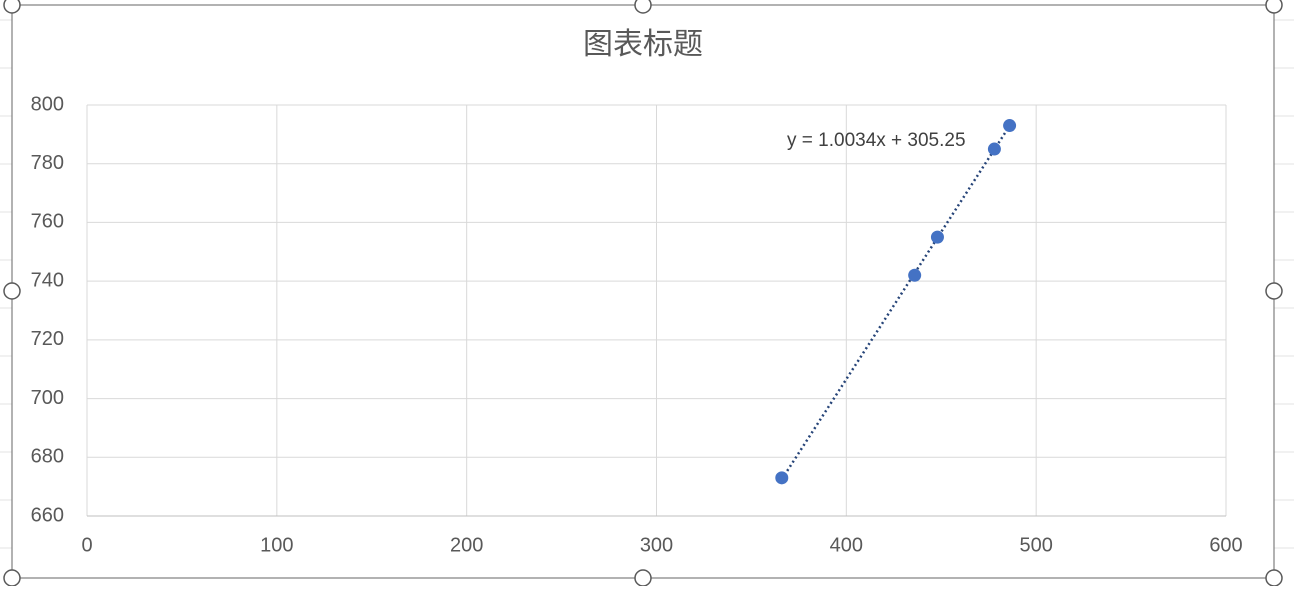  What do you see at coordinates (876, 140) in the screenshot?
I see `trendline-equation: y = 1.0034x + 305.25` at bounding box center [876, 140].